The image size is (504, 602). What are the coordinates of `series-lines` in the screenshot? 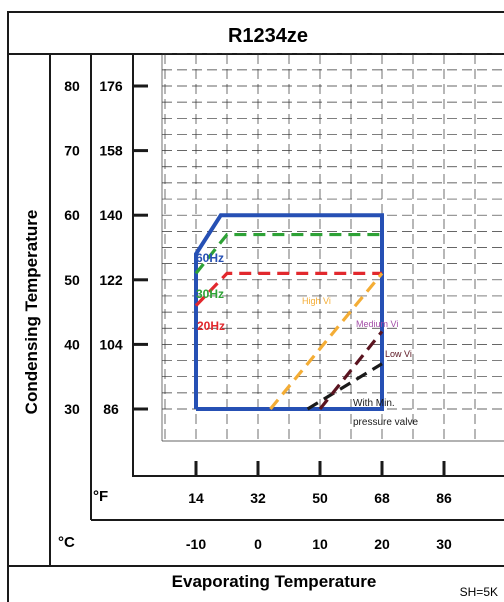 It's located at (289, 312).